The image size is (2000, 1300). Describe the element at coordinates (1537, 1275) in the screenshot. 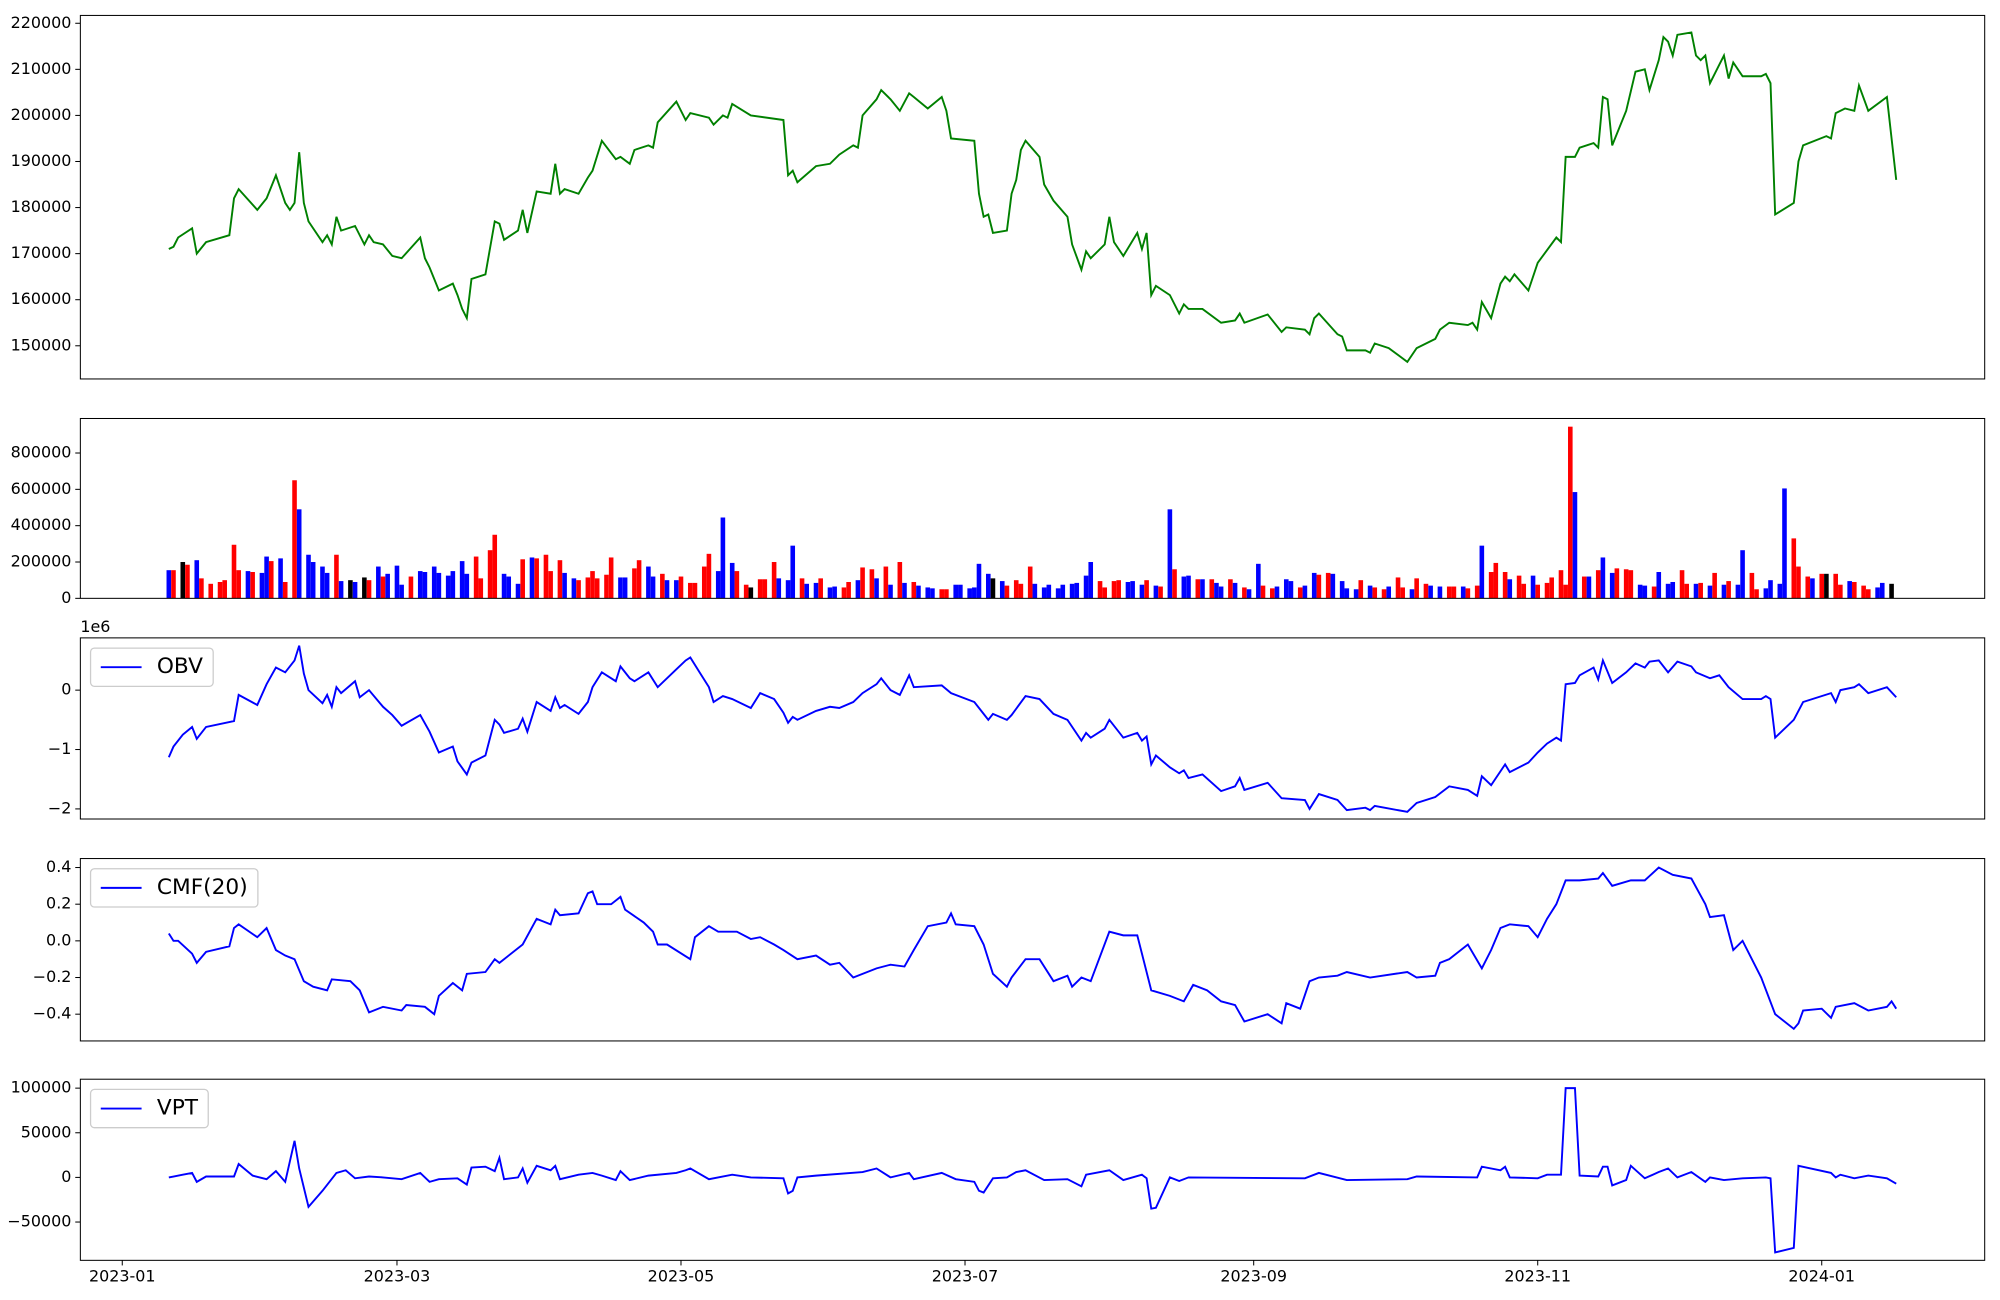

I see `x-tick-label: 2023-11` at that location.